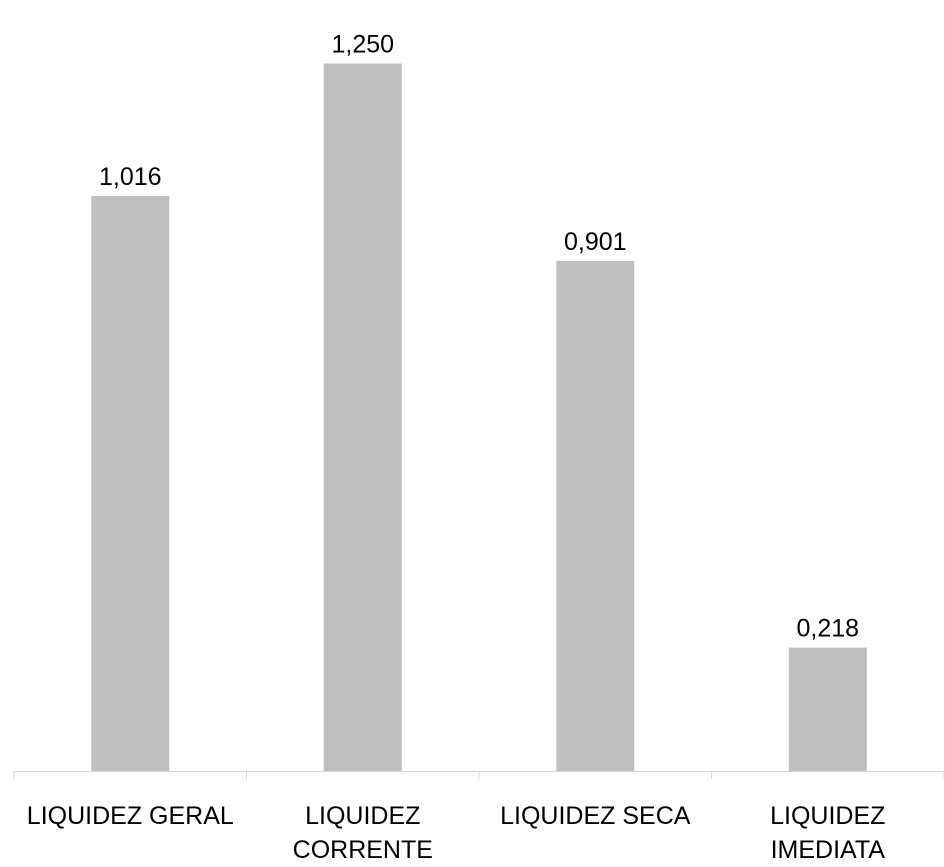  I want to click on data-label-2: 1,250, so click(363, 45).